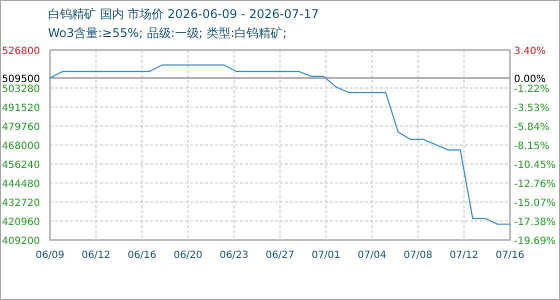  I want to click on y-tick-label: 479760, so click(21, 127).